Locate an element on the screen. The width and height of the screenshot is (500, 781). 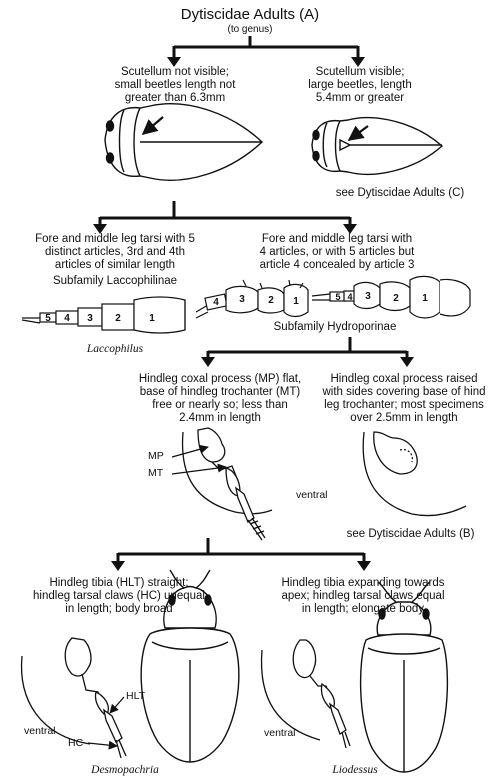
branch-arrow-4b is located at coordinates (364, 566).